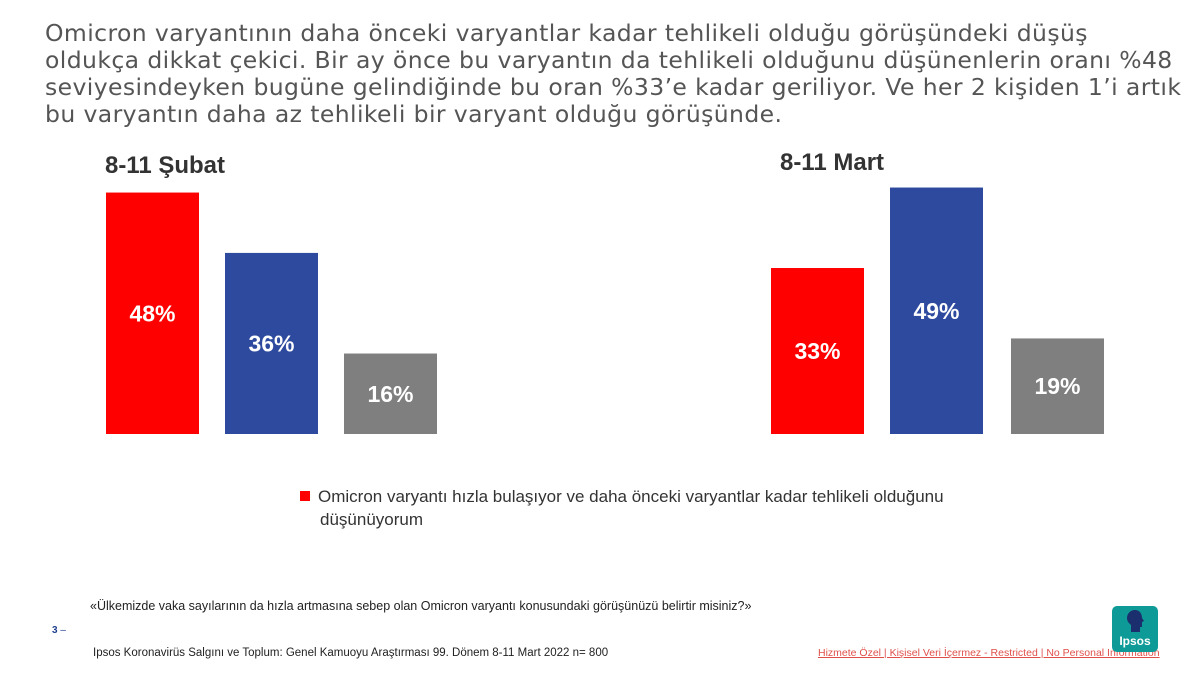  I want to click on ipsos-logo: Ipsos, so click(1135, 629).